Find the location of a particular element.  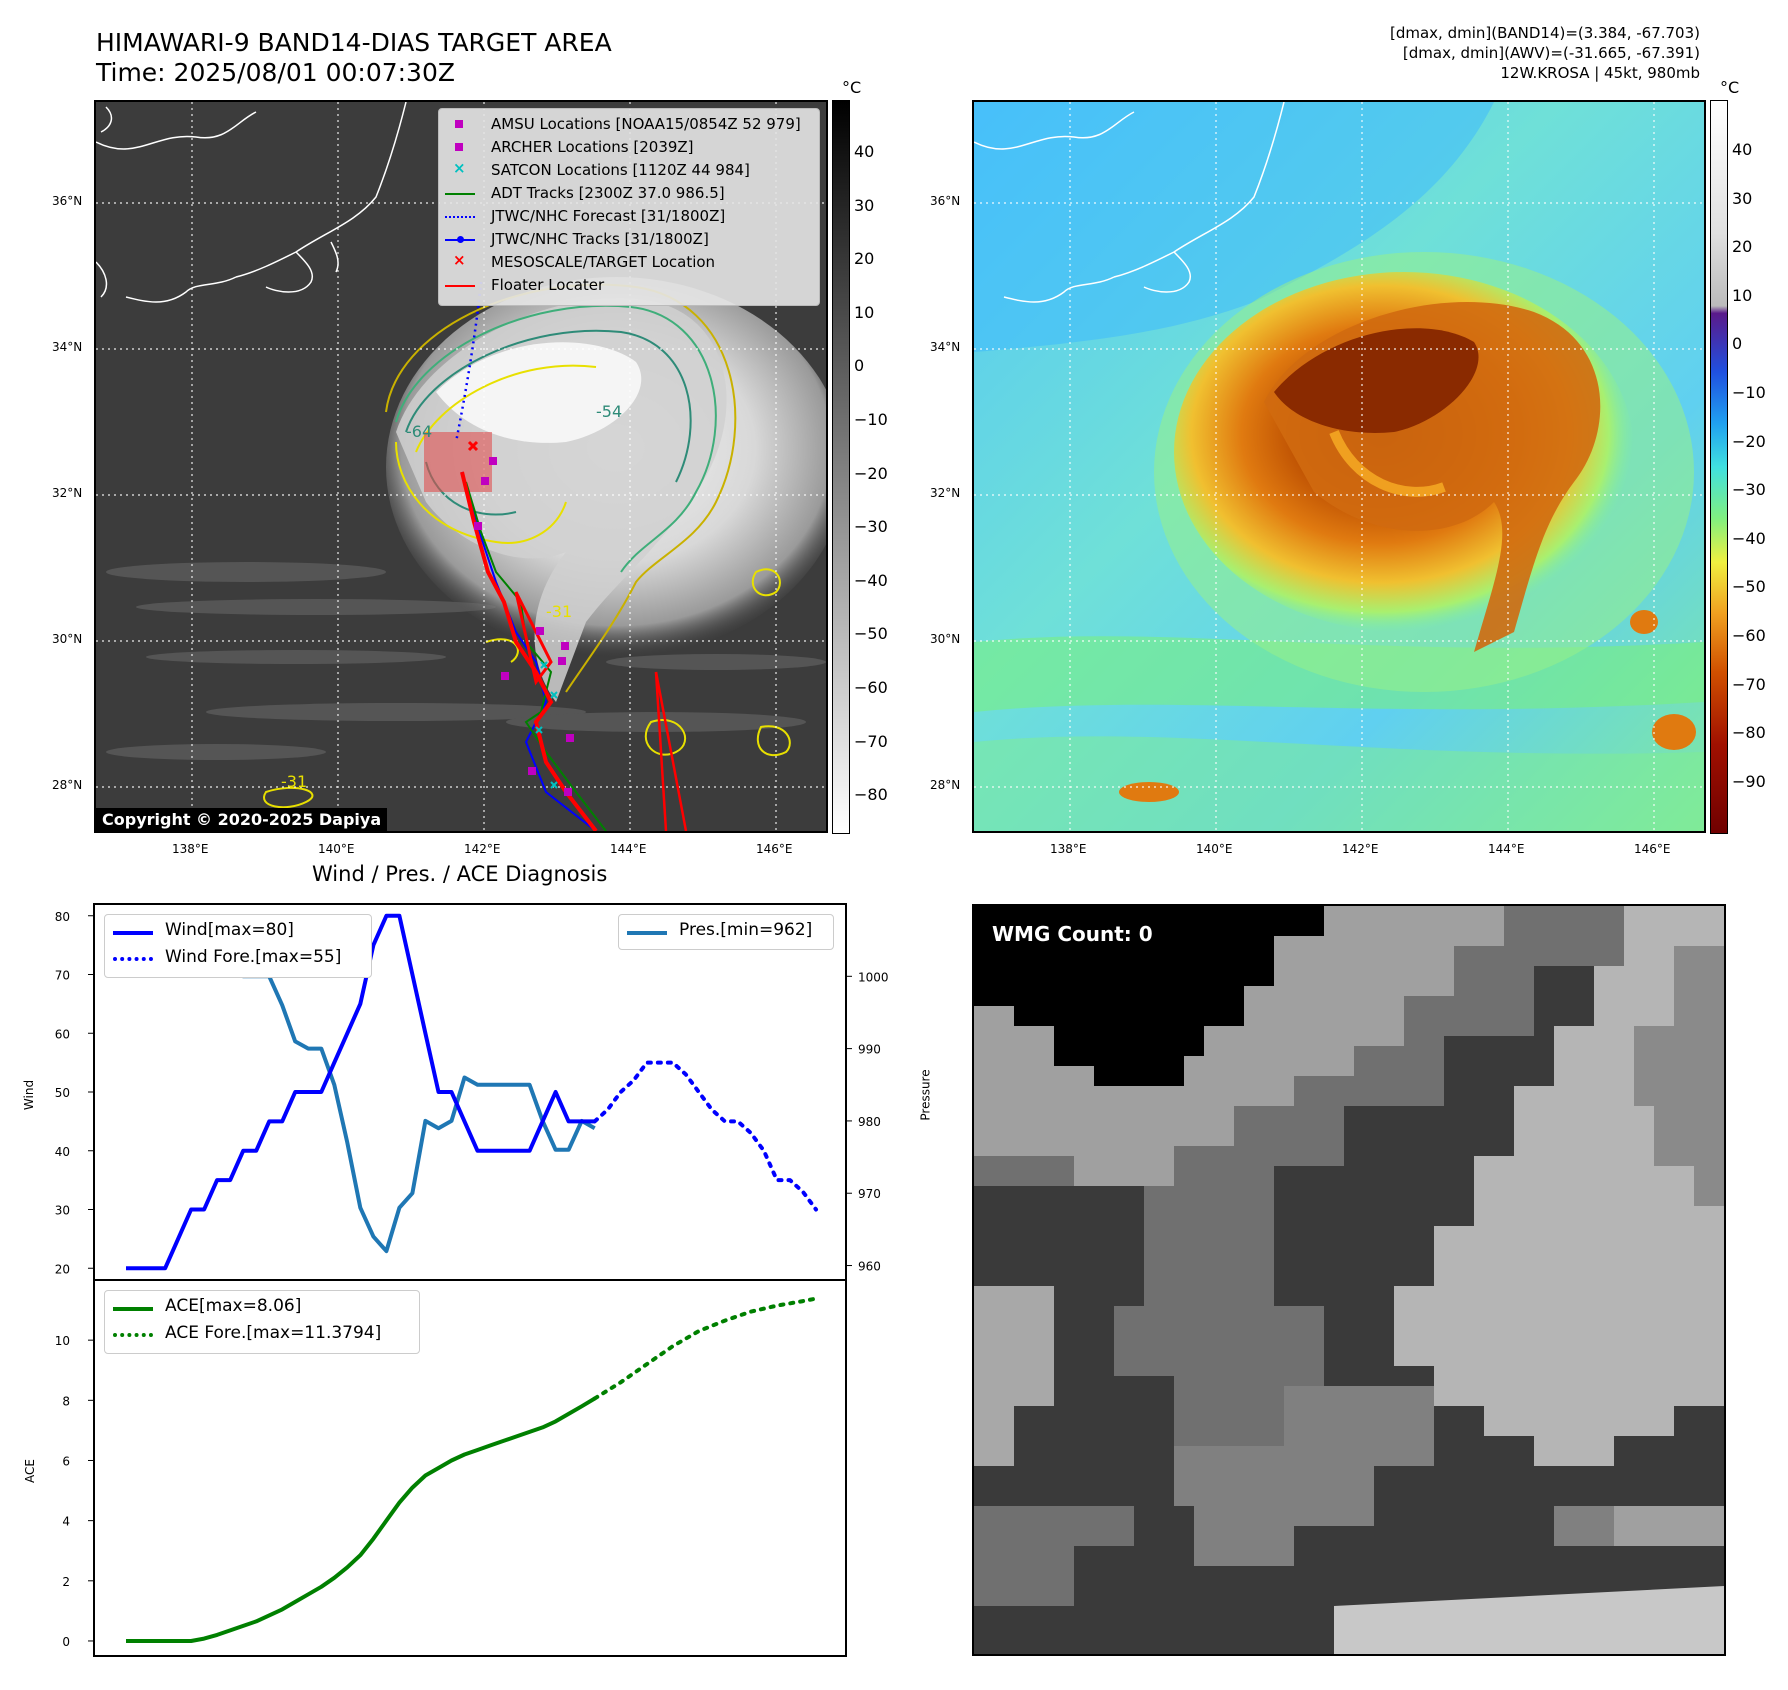

colorbar-tick: 0 is located at coordinates (1737, 344).